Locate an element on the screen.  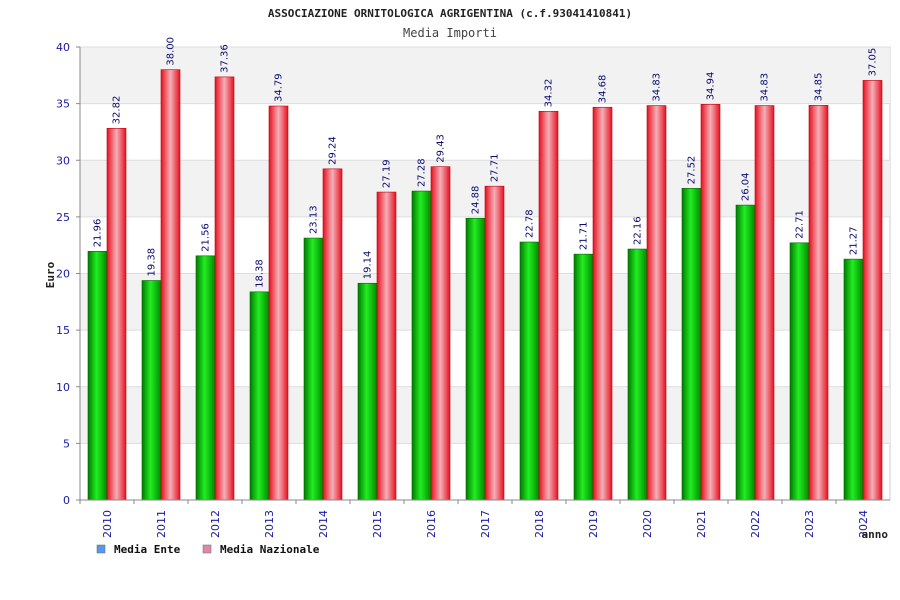
y-tick-label: 20 is located at coordinates (63, 274).